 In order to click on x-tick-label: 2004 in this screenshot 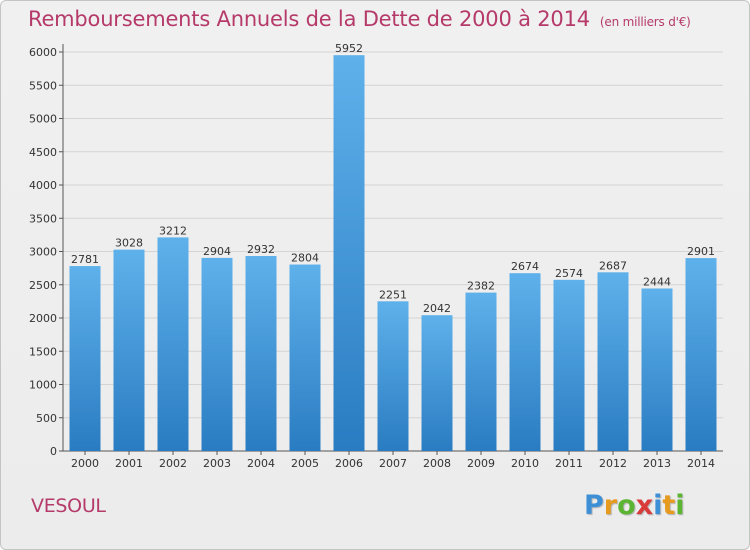, I will do `click(261, 463)`.